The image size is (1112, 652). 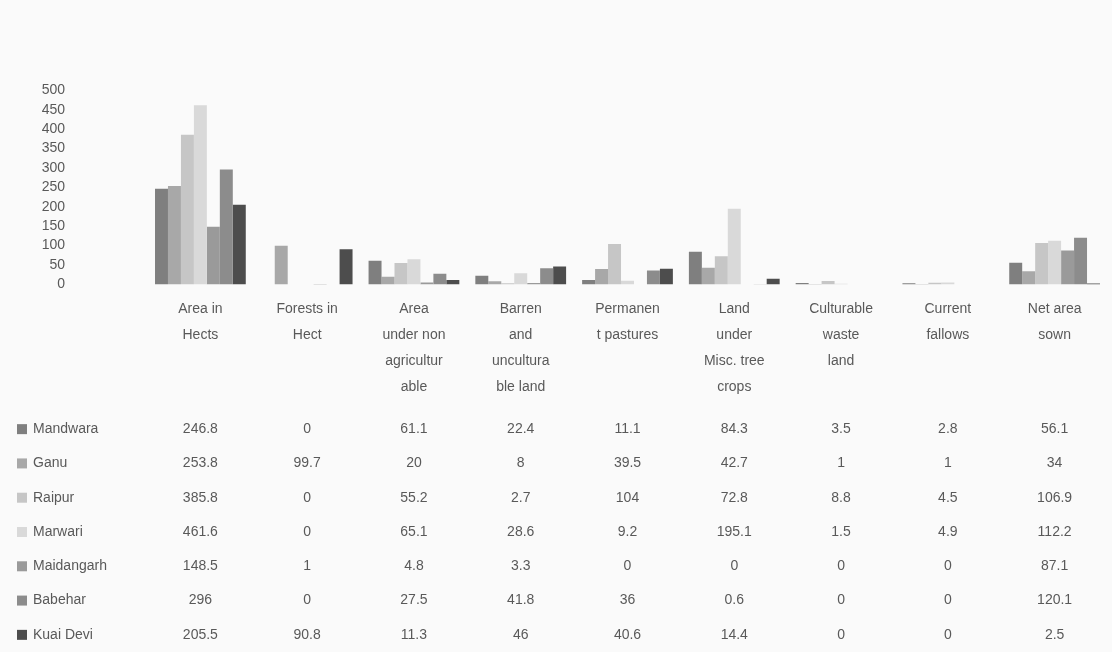 What do you see at coordinates (521, 599) in the screenshot?
I see `data-label: 41.8` at bounding box center [521, 599].